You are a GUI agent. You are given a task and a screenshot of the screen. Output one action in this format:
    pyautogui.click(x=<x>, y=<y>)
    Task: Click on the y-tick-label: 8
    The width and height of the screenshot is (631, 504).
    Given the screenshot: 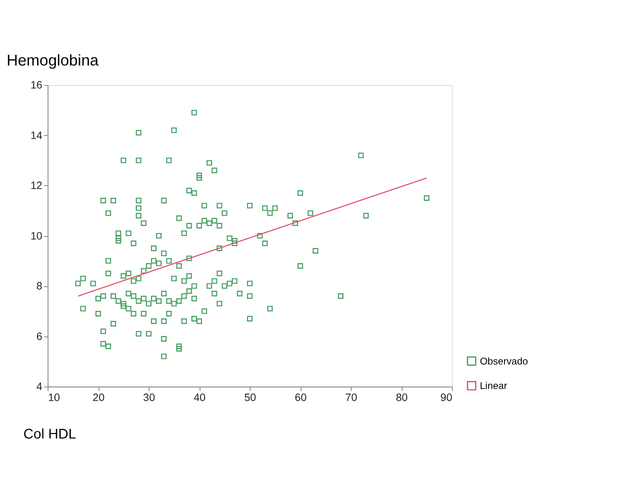 What is the action you would take?
    pyautogui.click(x=39, y=286)
    